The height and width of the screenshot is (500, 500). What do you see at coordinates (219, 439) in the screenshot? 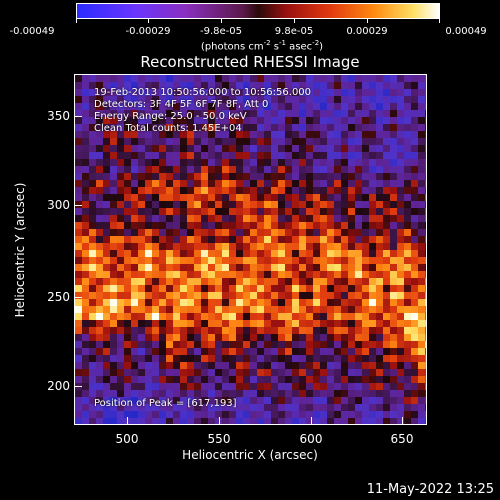
I see `x-tick-label: 550` at bounding box center [219, 439].